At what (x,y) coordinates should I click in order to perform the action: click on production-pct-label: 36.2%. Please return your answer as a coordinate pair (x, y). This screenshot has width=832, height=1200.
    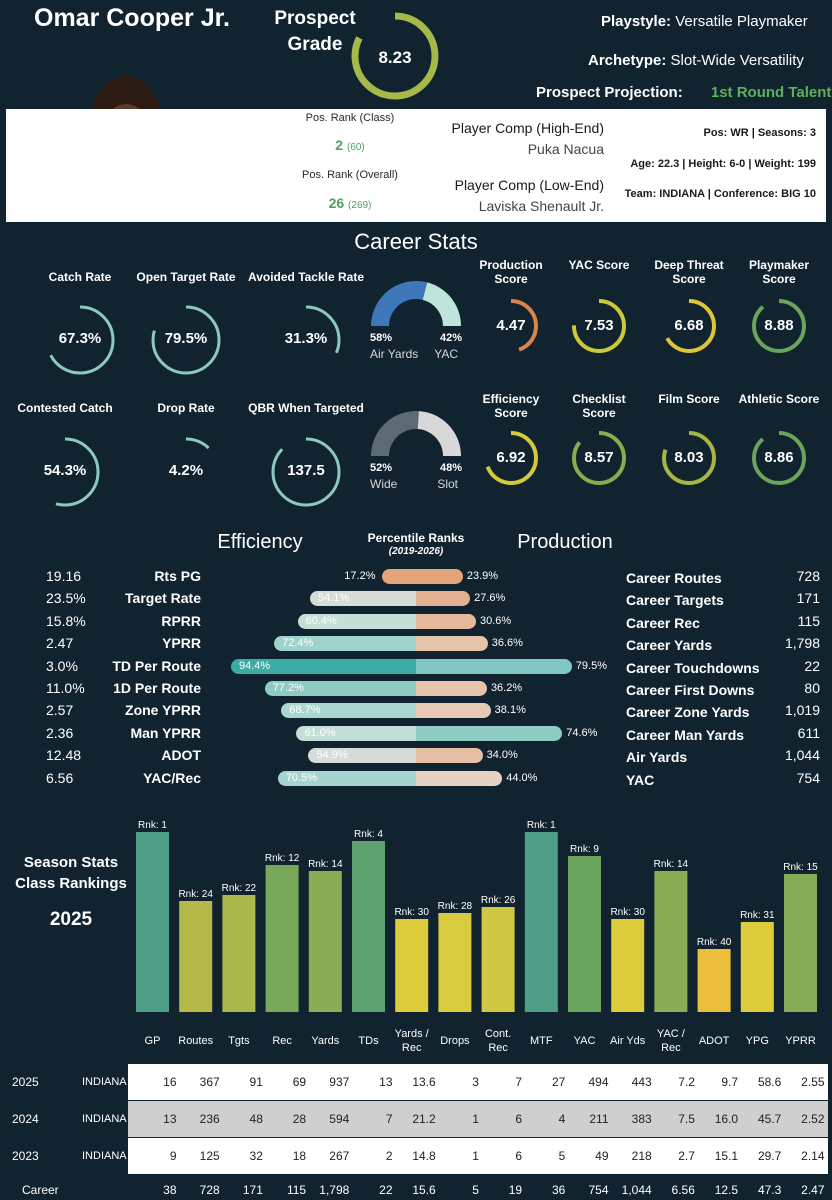
    Looking at the image, I should click on (506, 688).